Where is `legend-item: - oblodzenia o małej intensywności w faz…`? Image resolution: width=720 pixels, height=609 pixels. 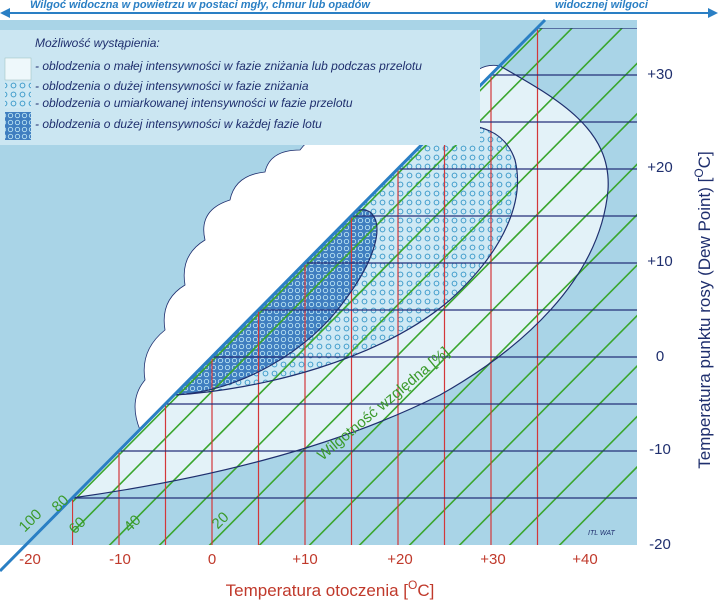
legend-item: - oblodzenia o małej intensywności w faz… is located at coordinates (228, 66).